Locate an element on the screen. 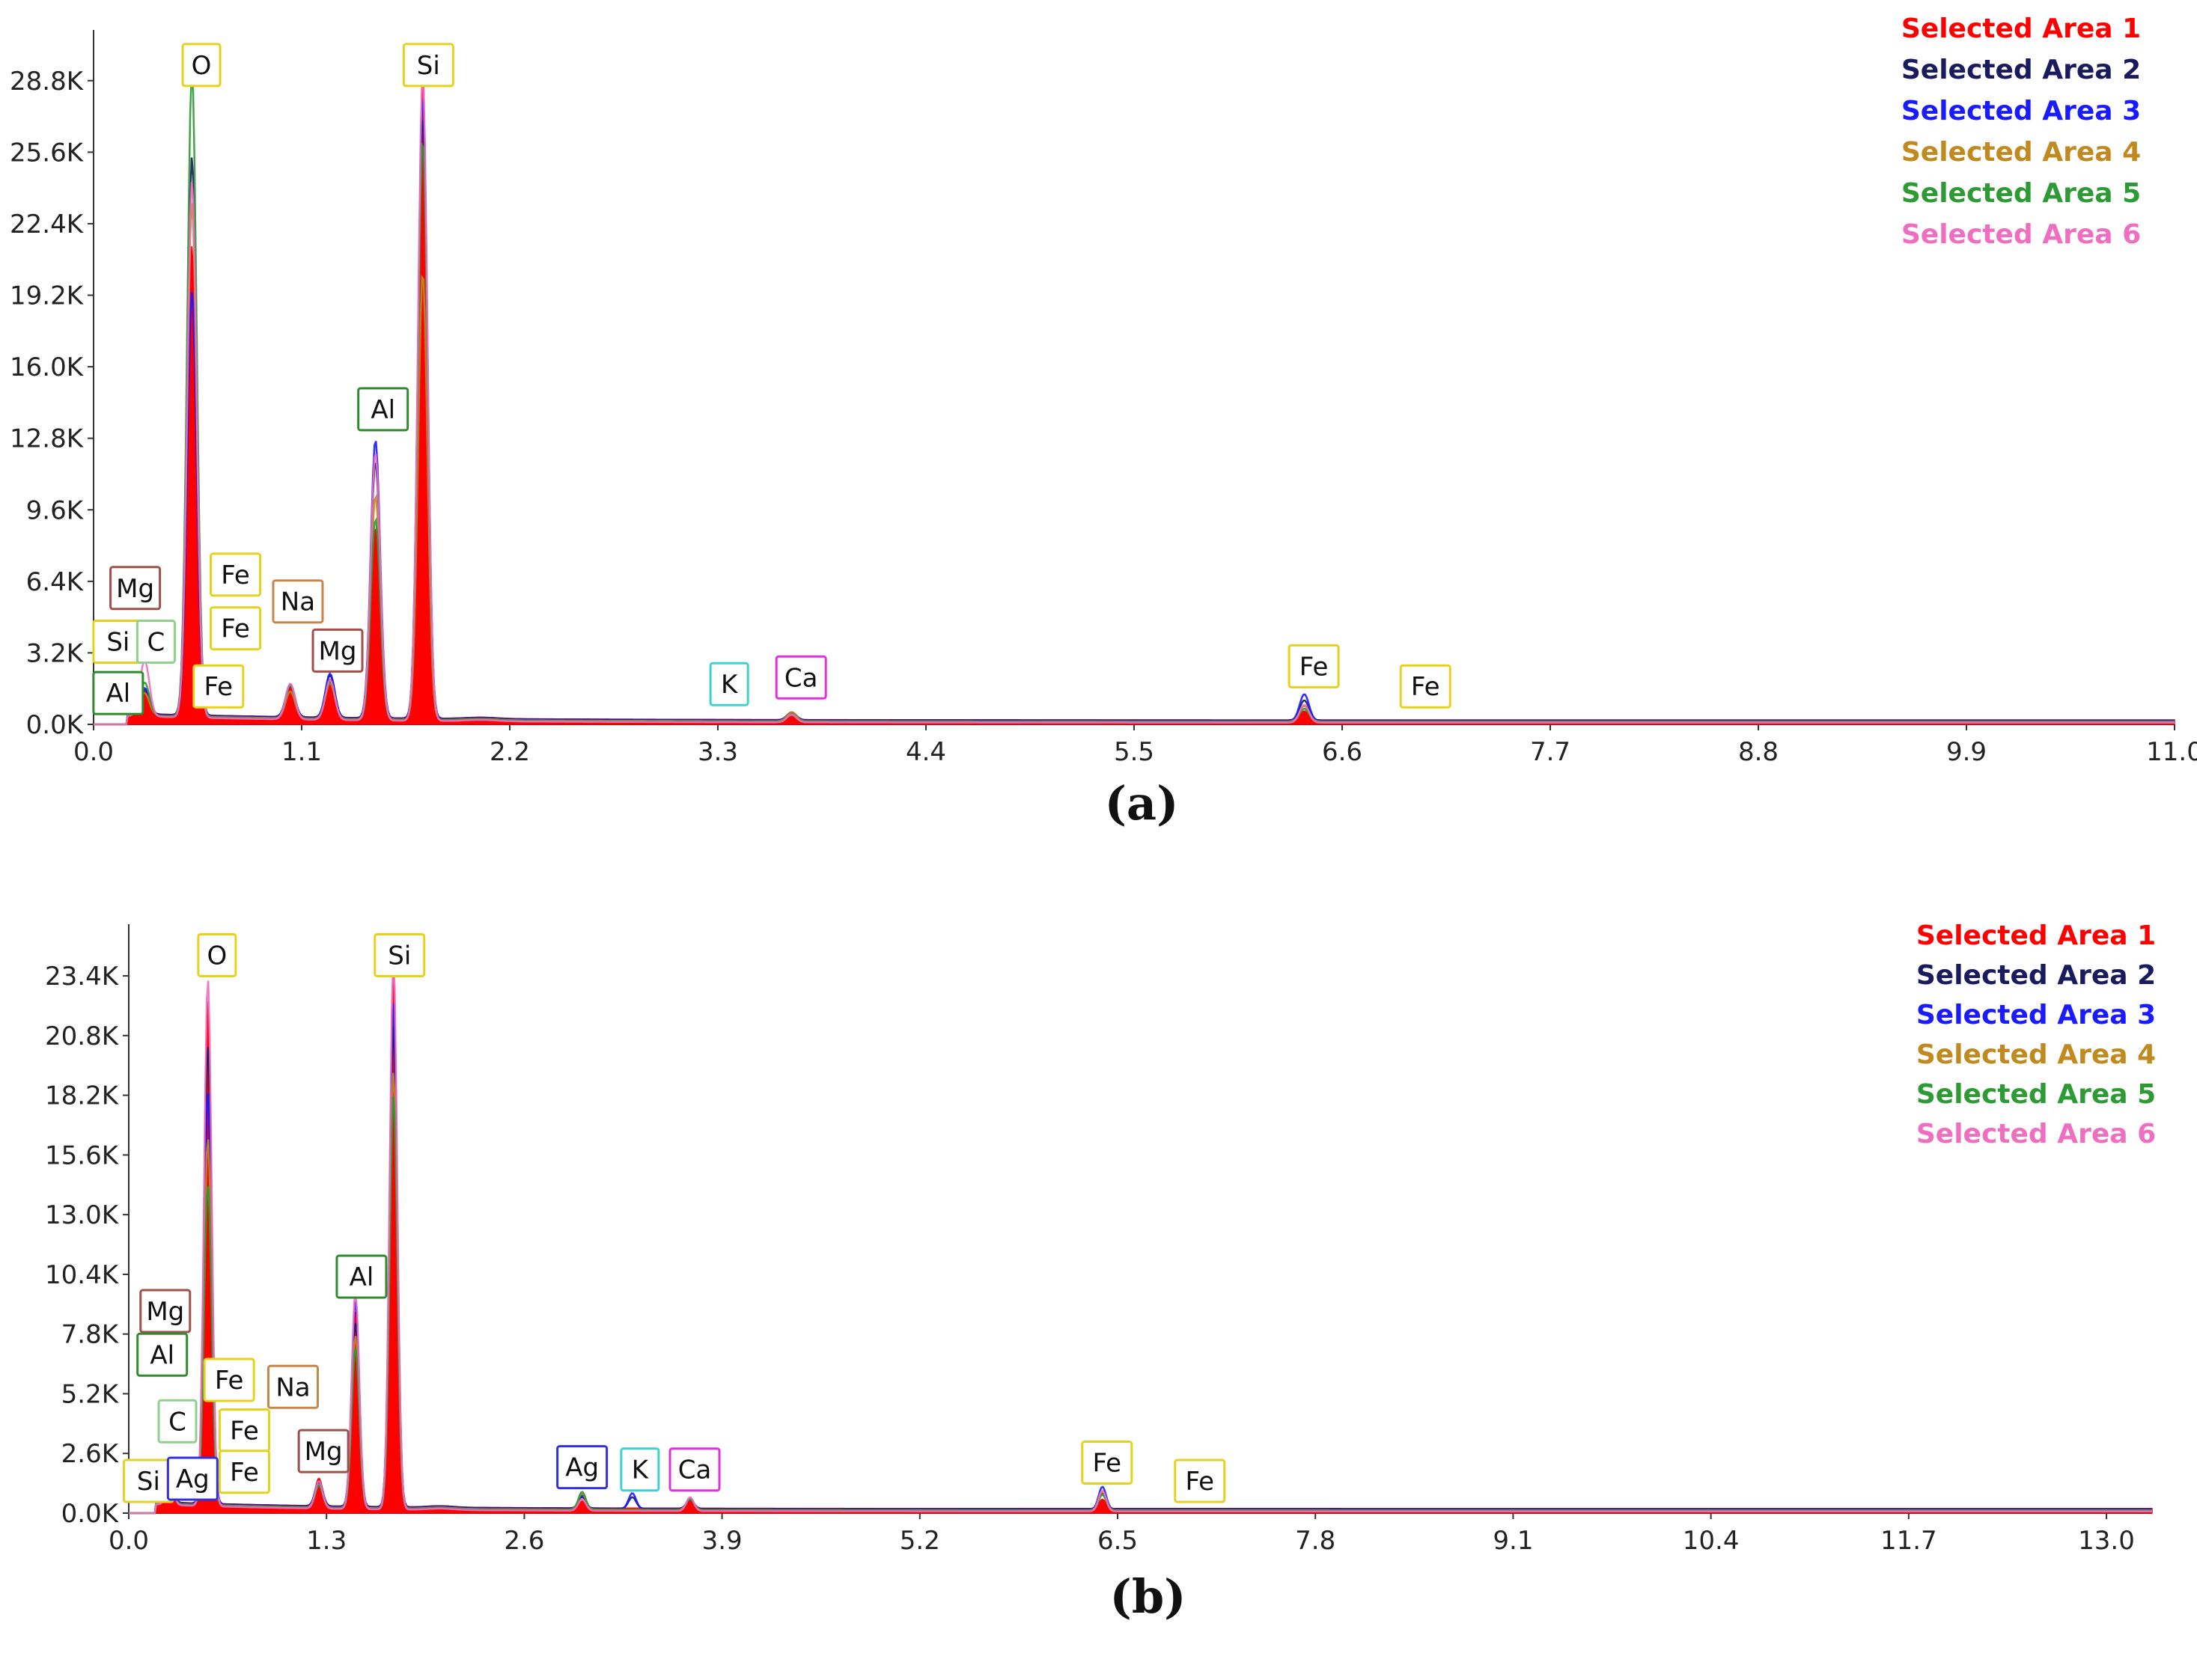  peak-label: C is located at coordinates (156, 641).